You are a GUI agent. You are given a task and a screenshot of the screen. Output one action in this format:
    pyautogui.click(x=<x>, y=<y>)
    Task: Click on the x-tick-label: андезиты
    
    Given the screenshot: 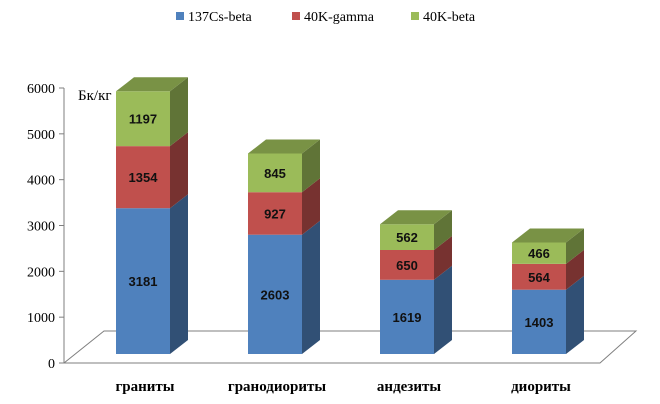 What is the action you would take?
    pyautogui.click(x=409, y=387)
    